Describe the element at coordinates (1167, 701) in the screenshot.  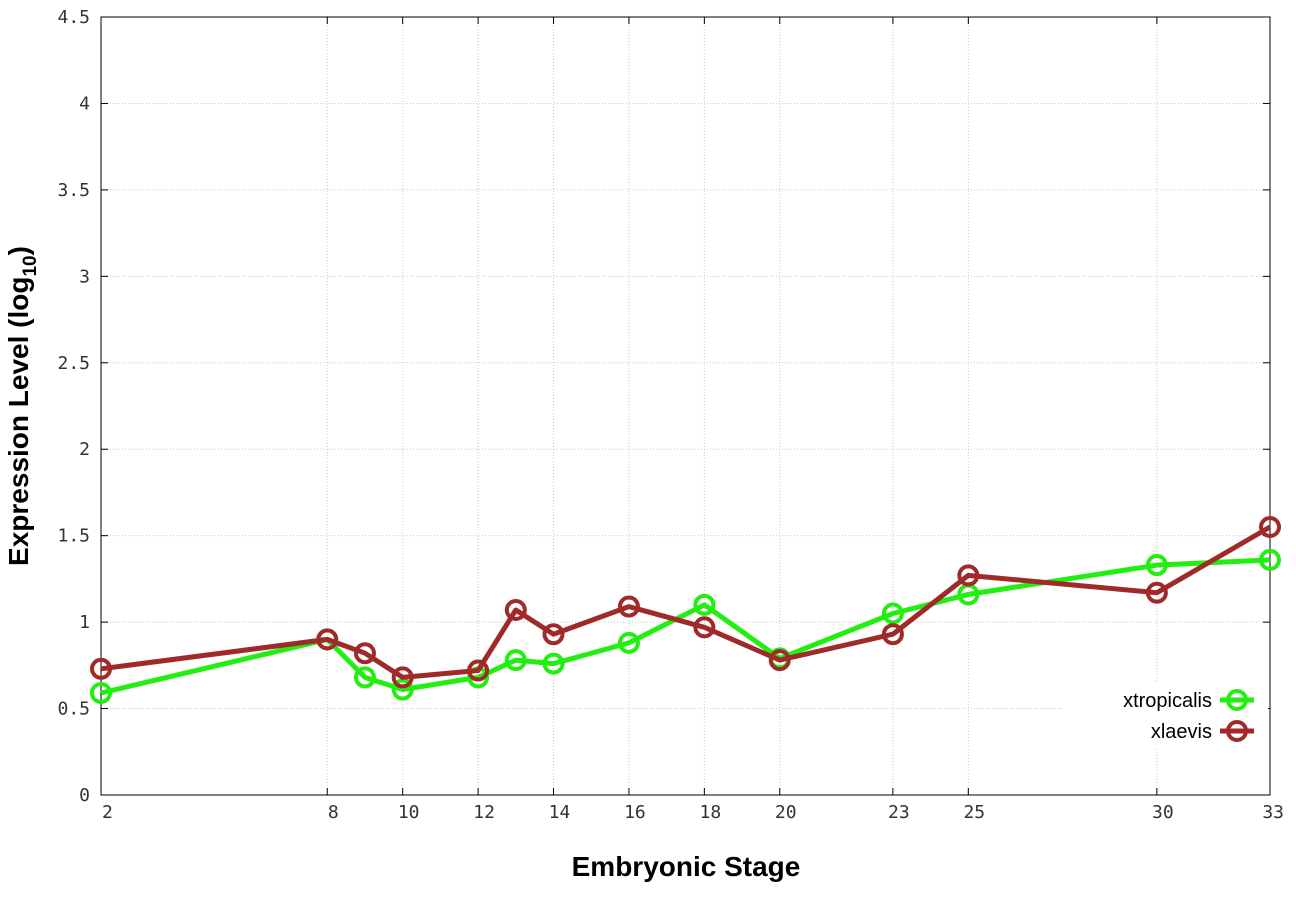
I see `legend-label: xtropicalis` at that location.